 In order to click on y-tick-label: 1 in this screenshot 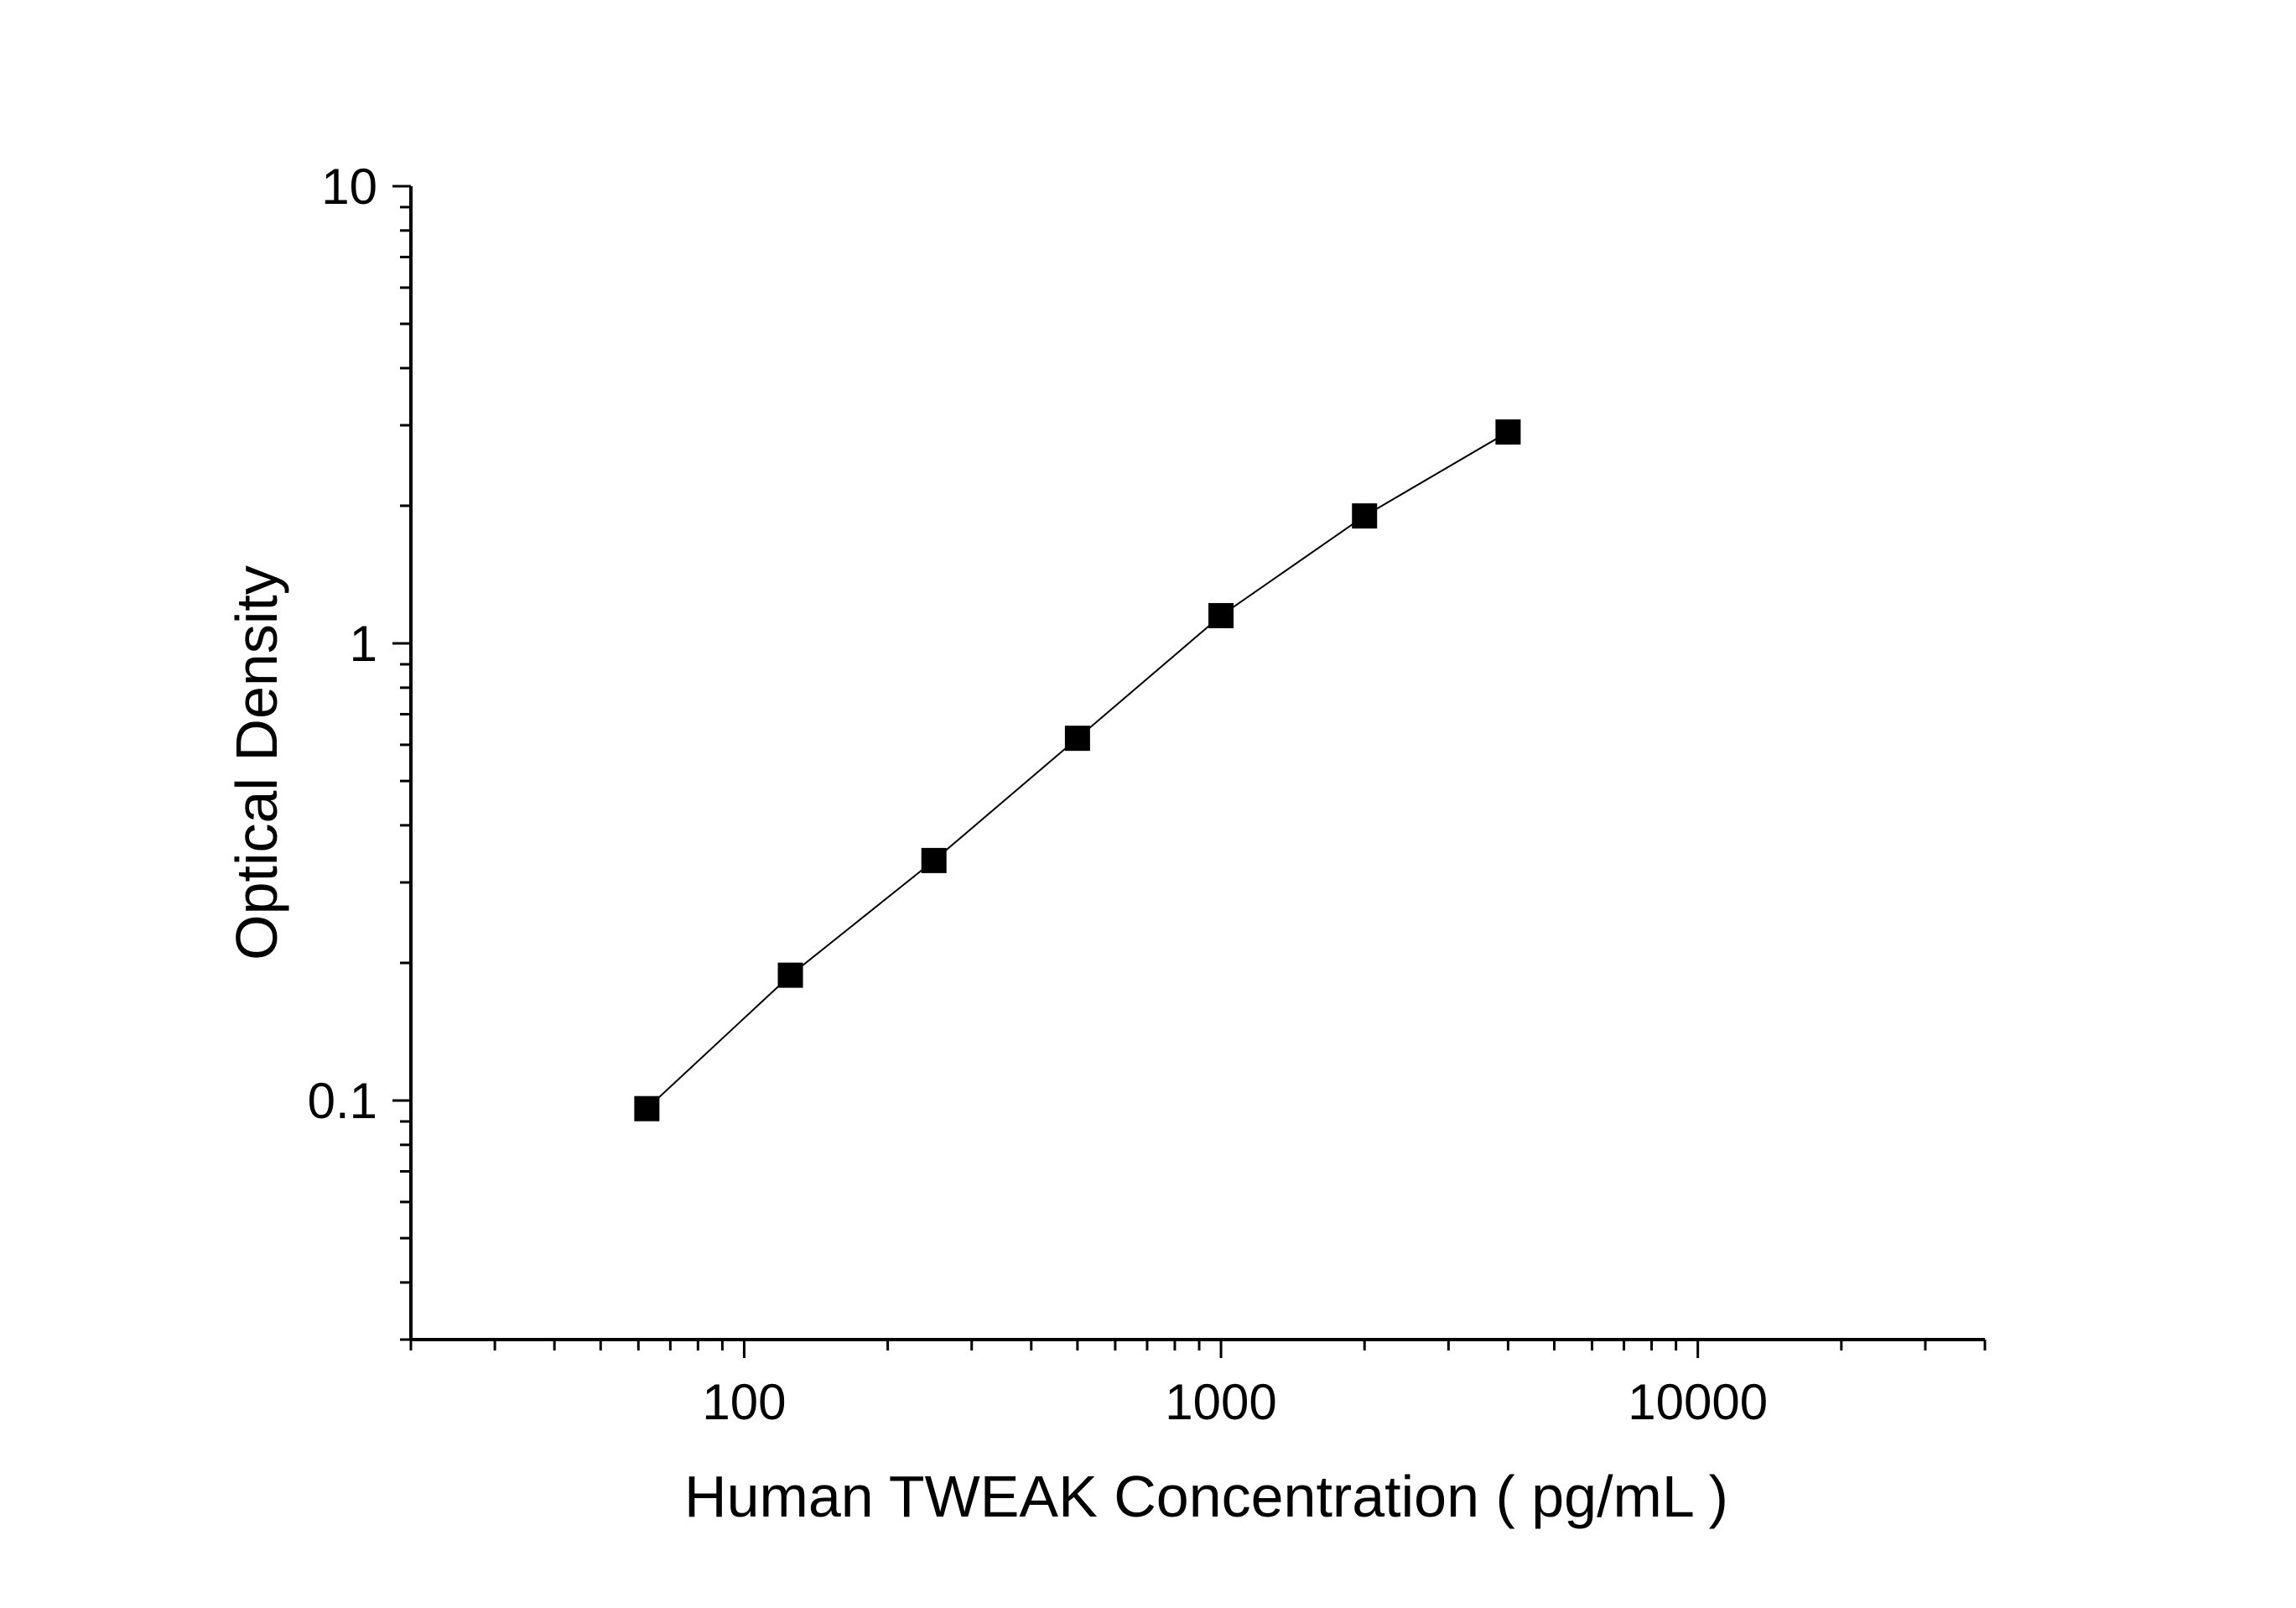, I will do `click(363, 644)`.